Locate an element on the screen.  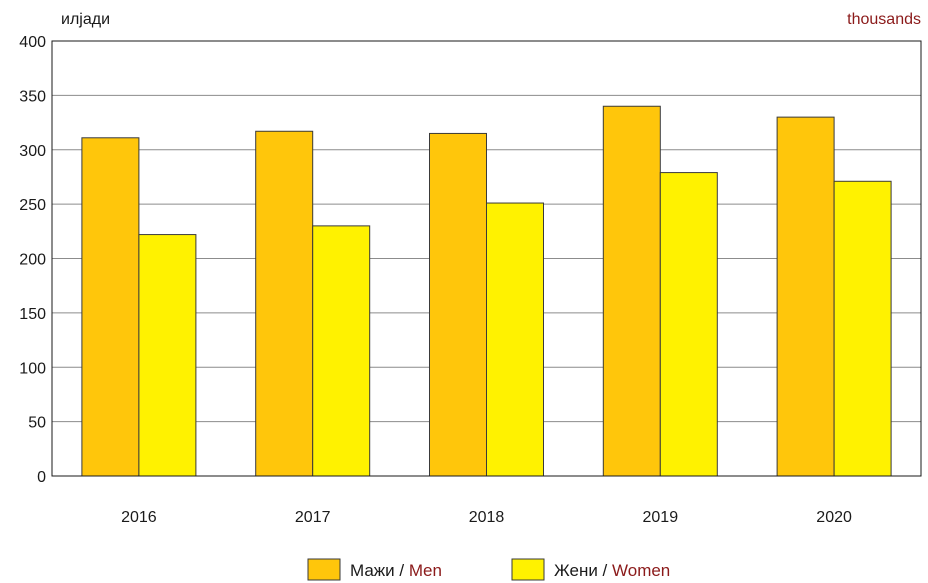
x-tick-label: 2019 is located at coordinates (661, 517).